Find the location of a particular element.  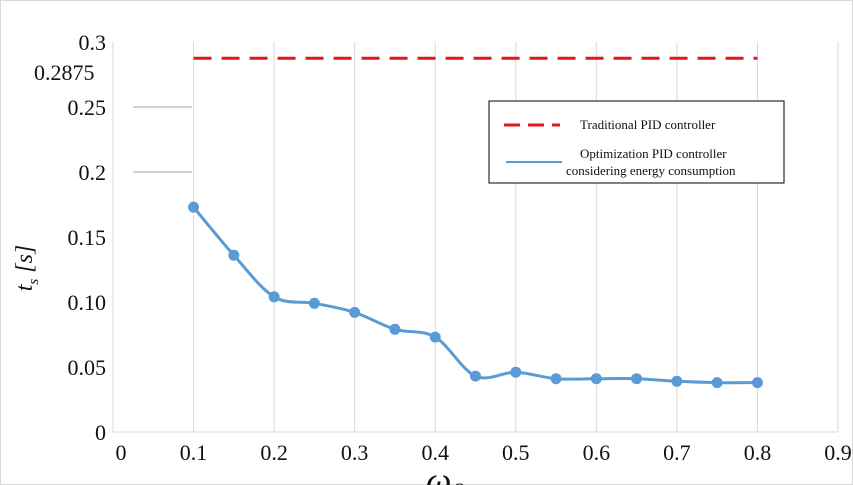

legend-box is located at coordinates (636, 142).